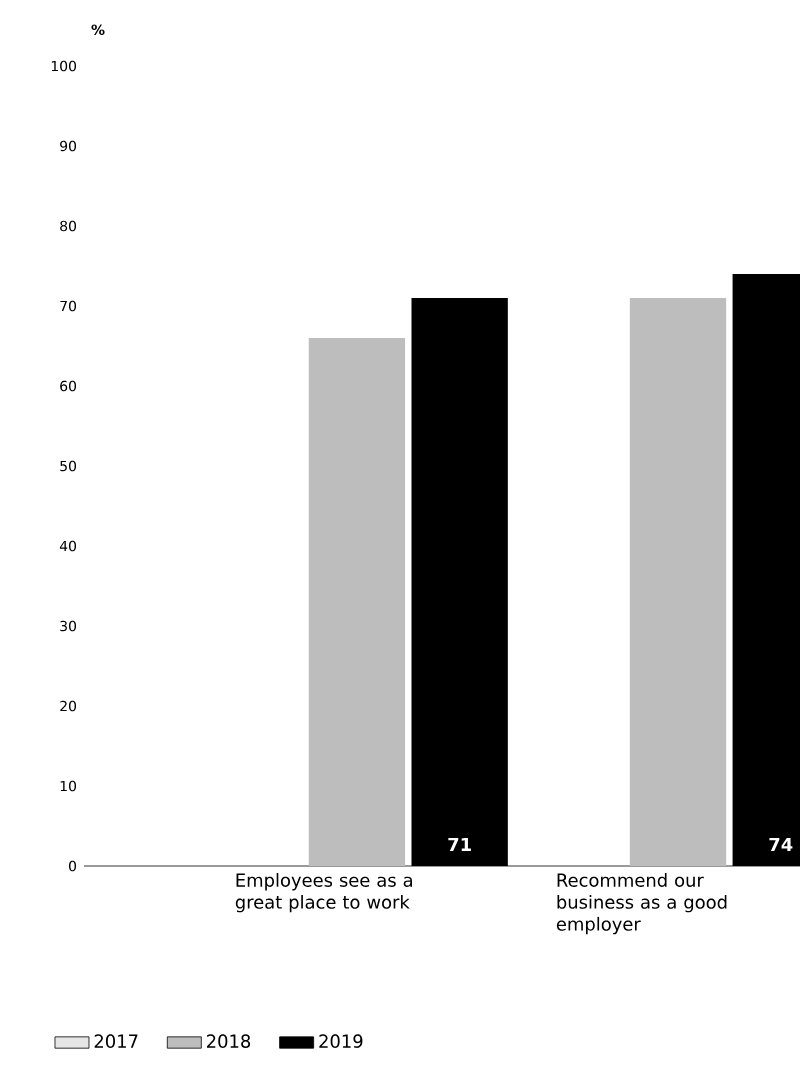 Image resolution: width=800 pixels, height=1066 pixels. What do you see at coordinates (641, 904) in the screenshot?
I see `x-tick-label: Recommend our business as a good employer` at bounding box center [641, 904].